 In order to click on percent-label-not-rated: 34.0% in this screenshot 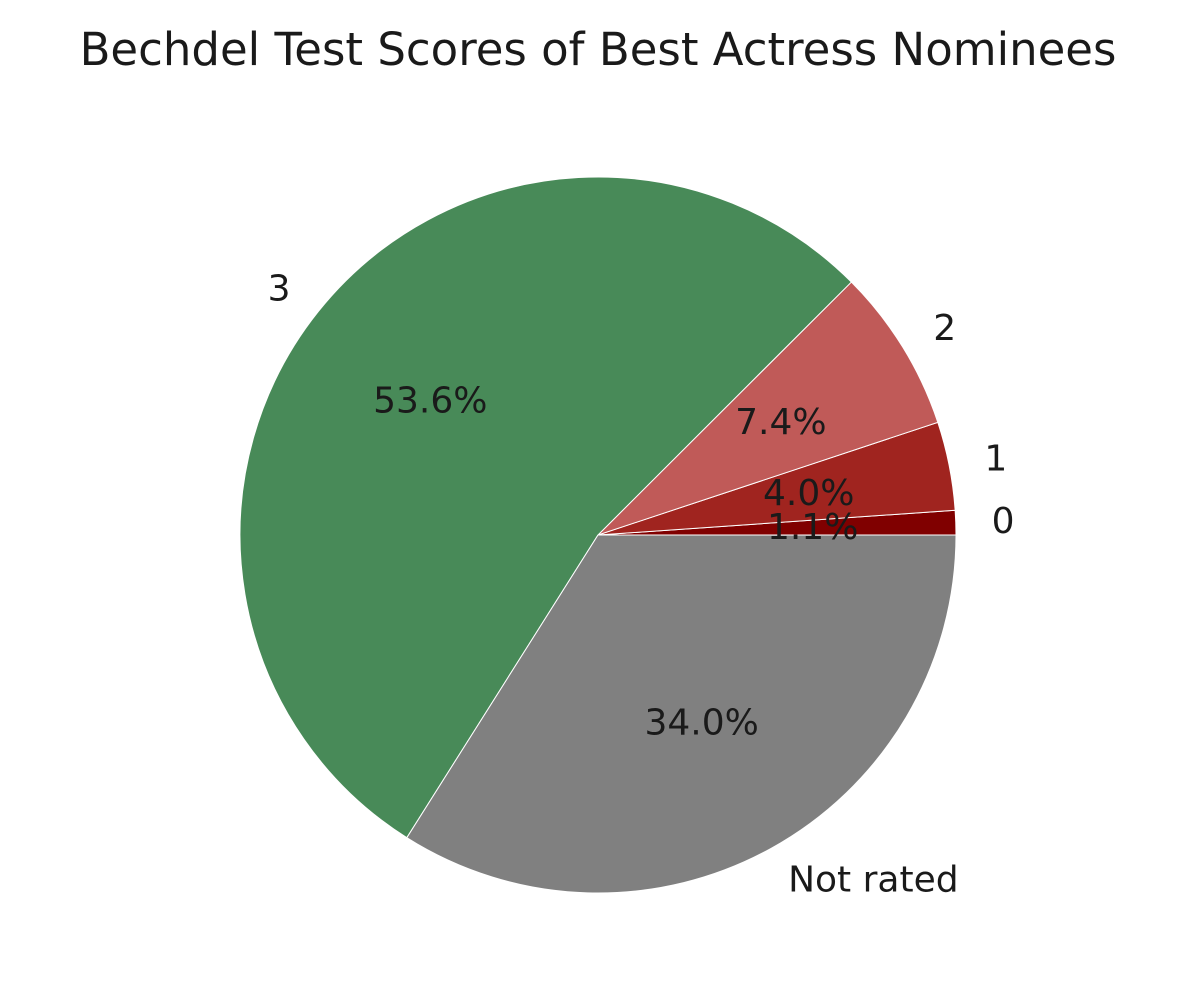, I will do `click(701, 723)`.